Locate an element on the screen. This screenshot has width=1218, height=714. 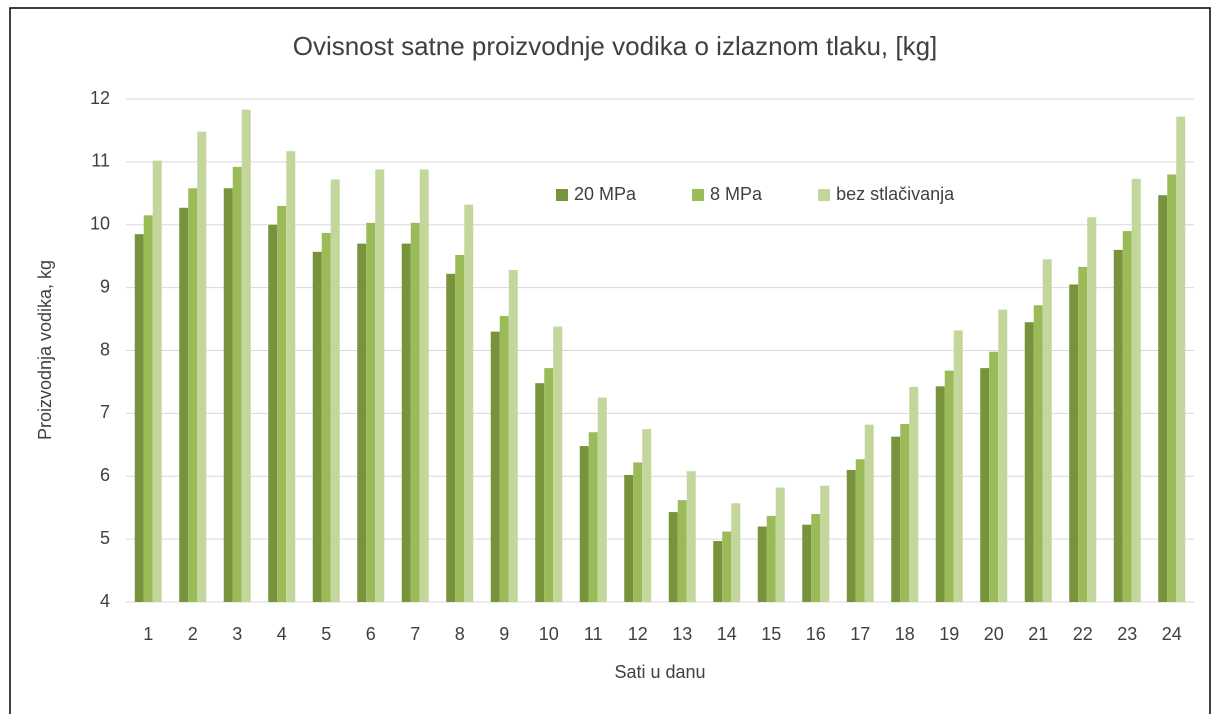
y-tick-label: 7 is located at coordinates (105, 412).